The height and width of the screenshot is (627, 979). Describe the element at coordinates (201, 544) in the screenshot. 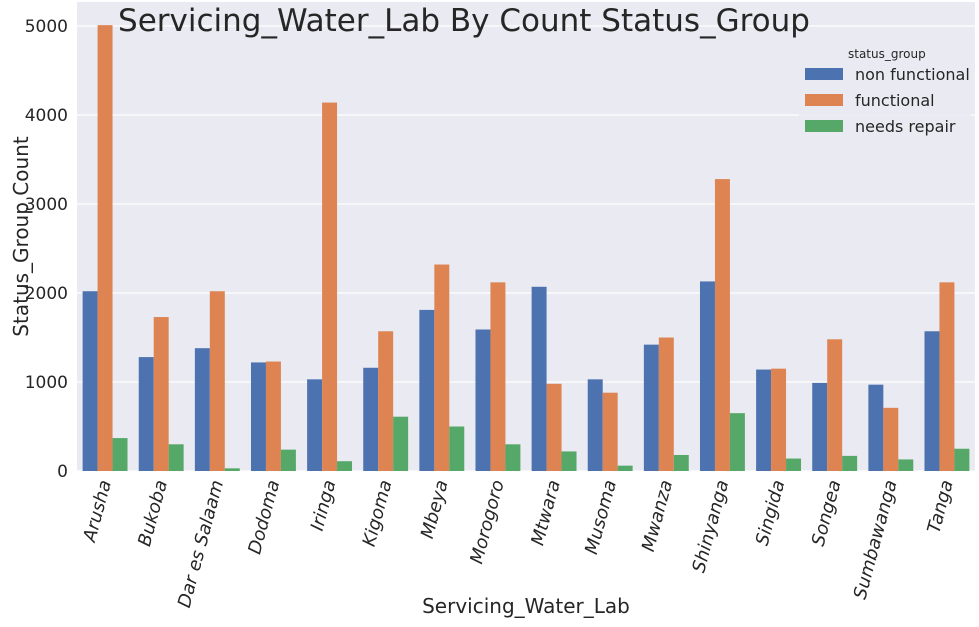

I see `x-tick-label: Dar es Salaam` at that location.